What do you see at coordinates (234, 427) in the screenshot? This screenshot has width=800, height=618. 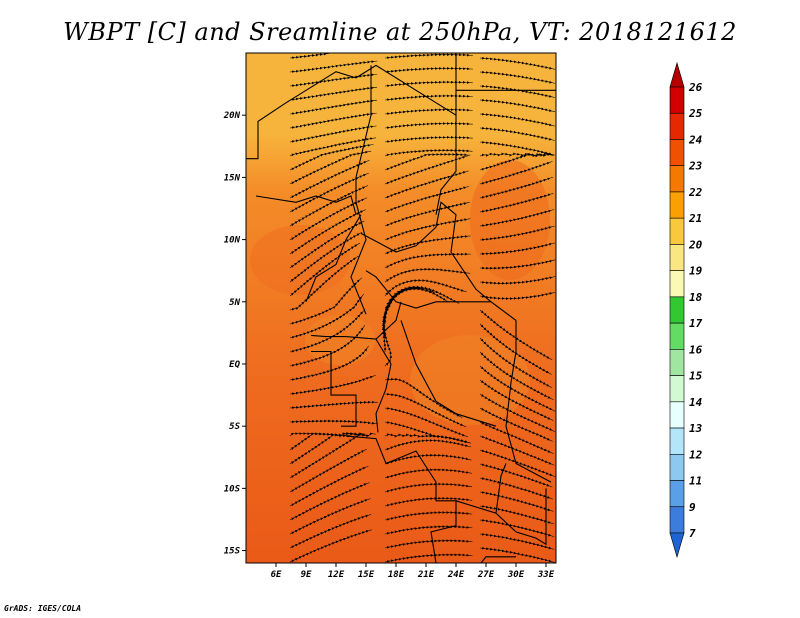 I see `lat-tick-label: 5S` at bounding box center [234, 427].